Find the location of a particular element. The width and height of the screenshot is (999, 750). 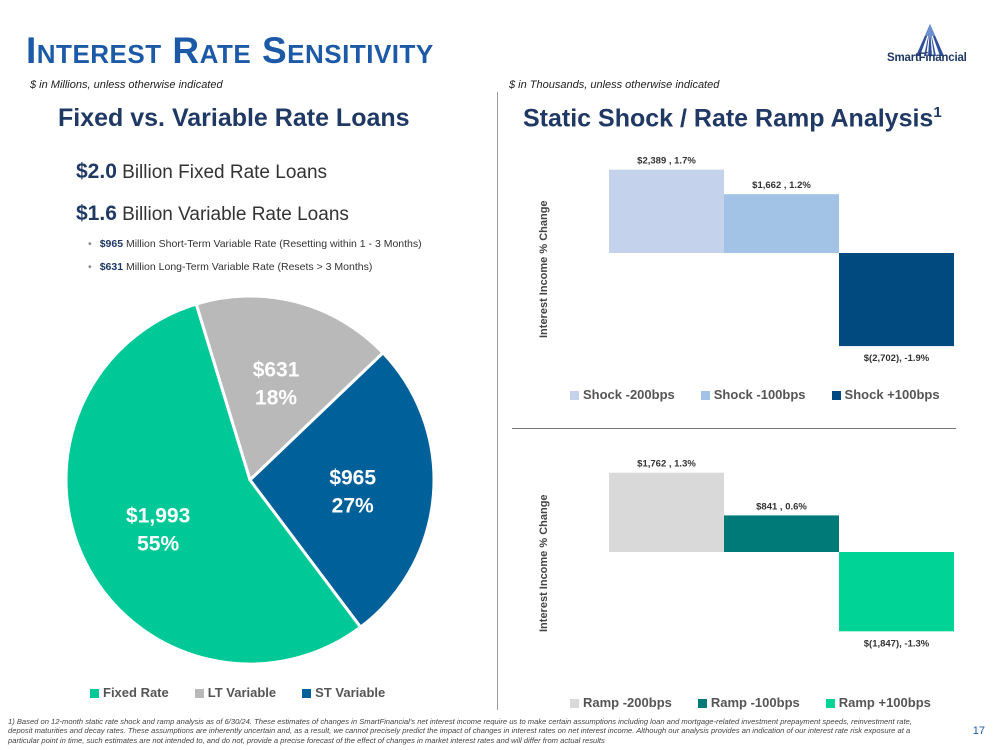

vertical-divider is located at coordinates (497, 401).